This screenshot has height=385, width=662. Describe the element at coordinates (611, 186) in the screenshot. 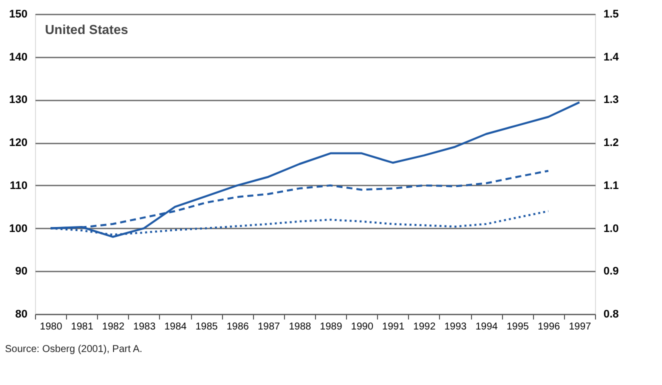

I see `y2-tick-label: 1.1` at that location.